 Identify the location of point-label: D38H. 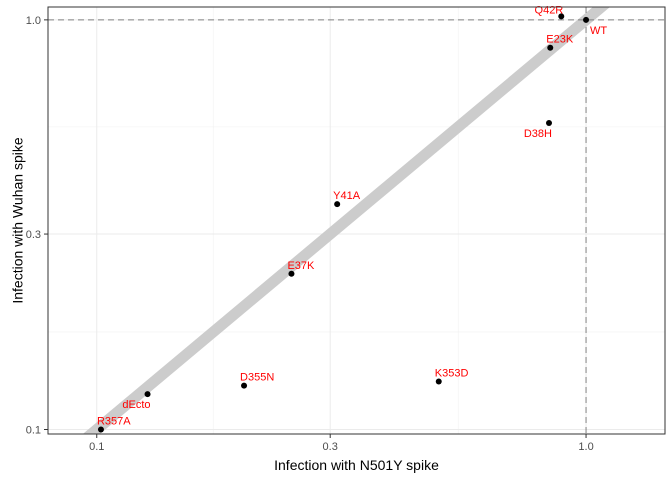
(538, 134).